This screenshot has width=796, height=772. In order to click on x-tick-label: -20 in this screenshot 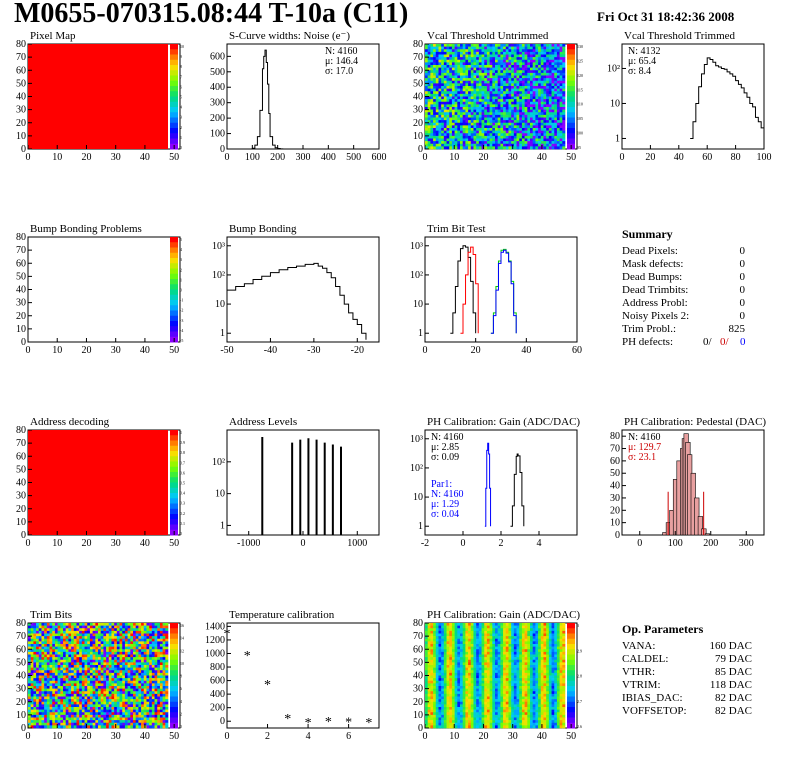, I will do `click(357, 350)`.